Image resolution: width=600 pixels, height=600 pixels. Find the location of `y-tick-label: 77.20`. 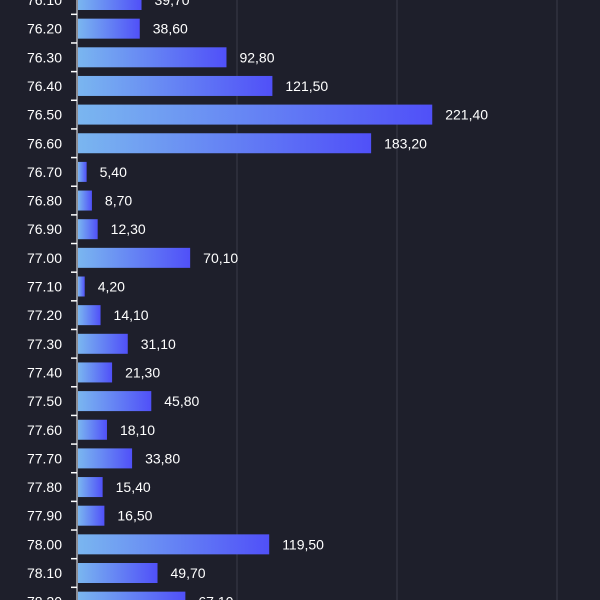

y-tick-label: 77.20 is located at coordinates (44, 315).